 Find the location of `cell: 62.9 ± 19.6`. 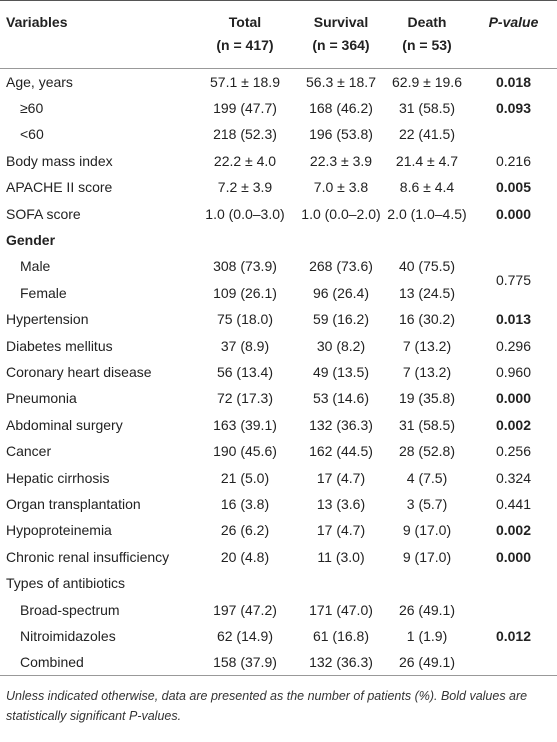

cell: 62.9 ± 19.6 is located at coordinates (427, 81).